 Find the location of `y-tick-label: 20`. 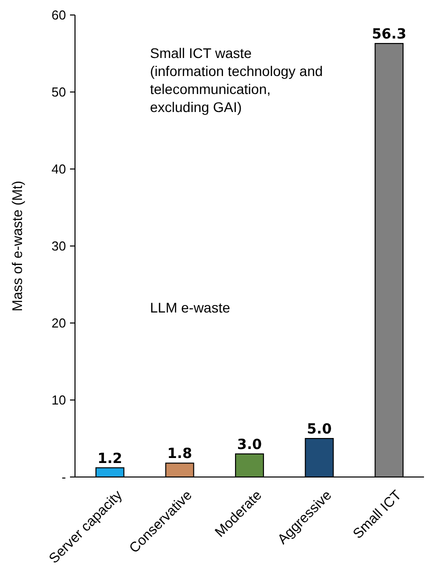

y-tick-label: 20 is located at coordinates (59, 323).